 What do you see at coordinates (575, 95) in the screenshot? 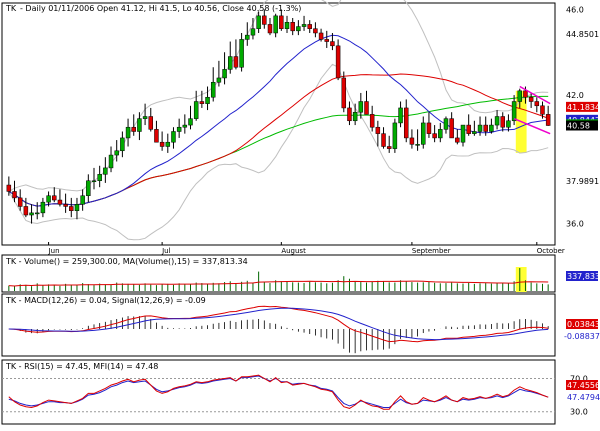
I see `price-tick-label: 42.0` at bounding box center [575, 95].